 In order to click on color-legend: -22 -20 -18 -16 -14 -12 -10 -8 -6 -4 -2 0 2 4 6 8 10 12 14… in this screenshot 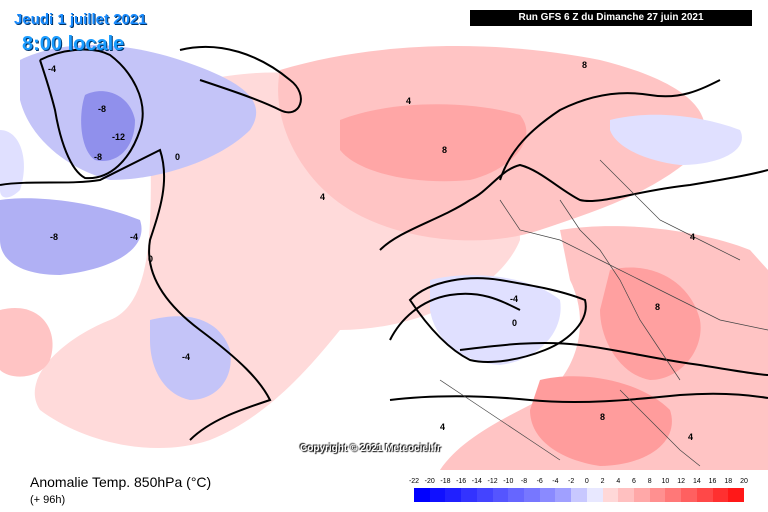, I will do `click(579, 493)`.